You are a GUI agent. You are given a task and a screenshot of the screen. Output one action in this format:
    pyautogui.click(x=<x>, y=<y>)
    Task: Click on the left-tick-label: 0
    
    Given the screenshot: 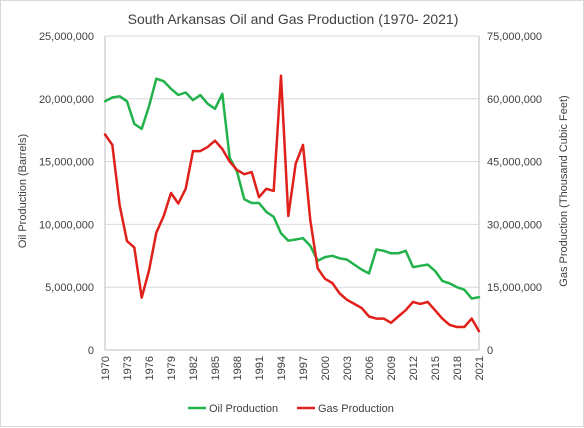 What is the action you would take?
    pyautogui.click(x=91, y=351)
    